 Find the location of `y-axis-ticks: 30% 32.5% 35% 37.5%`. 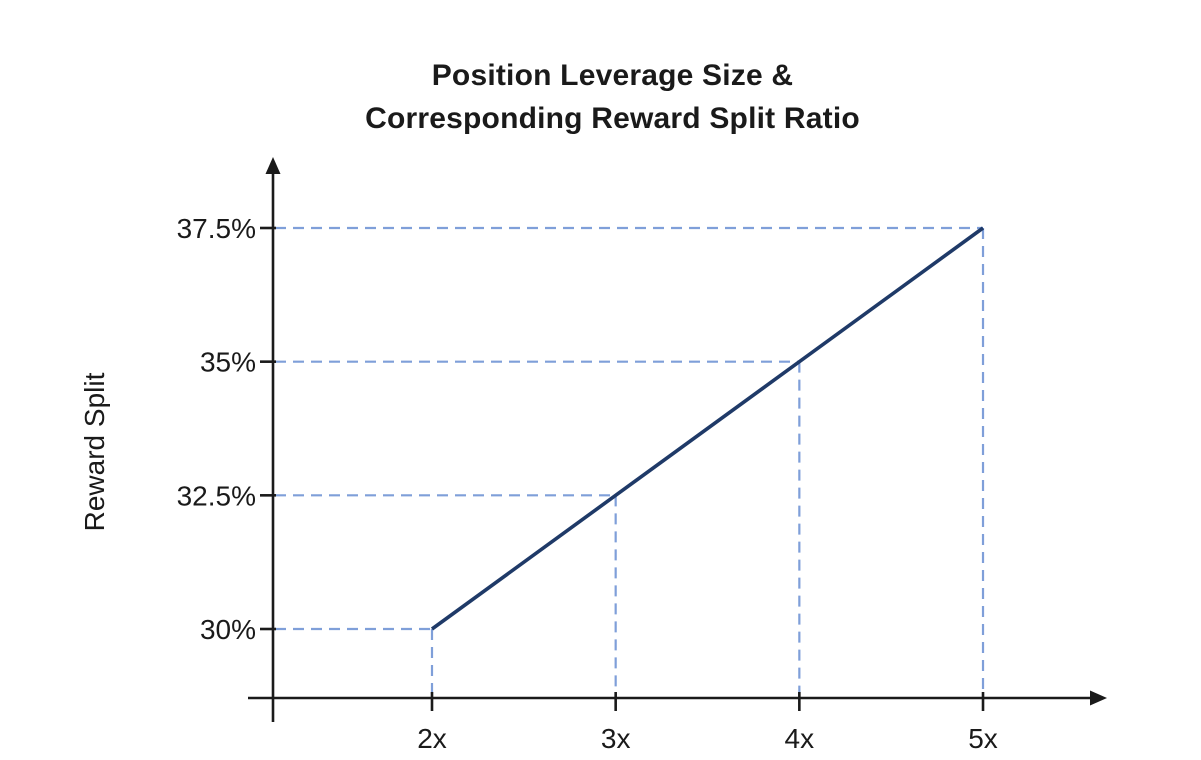

y-axis-ticks: 30% 32.5% 35% 37.5% is located at coordinates (226, 429).